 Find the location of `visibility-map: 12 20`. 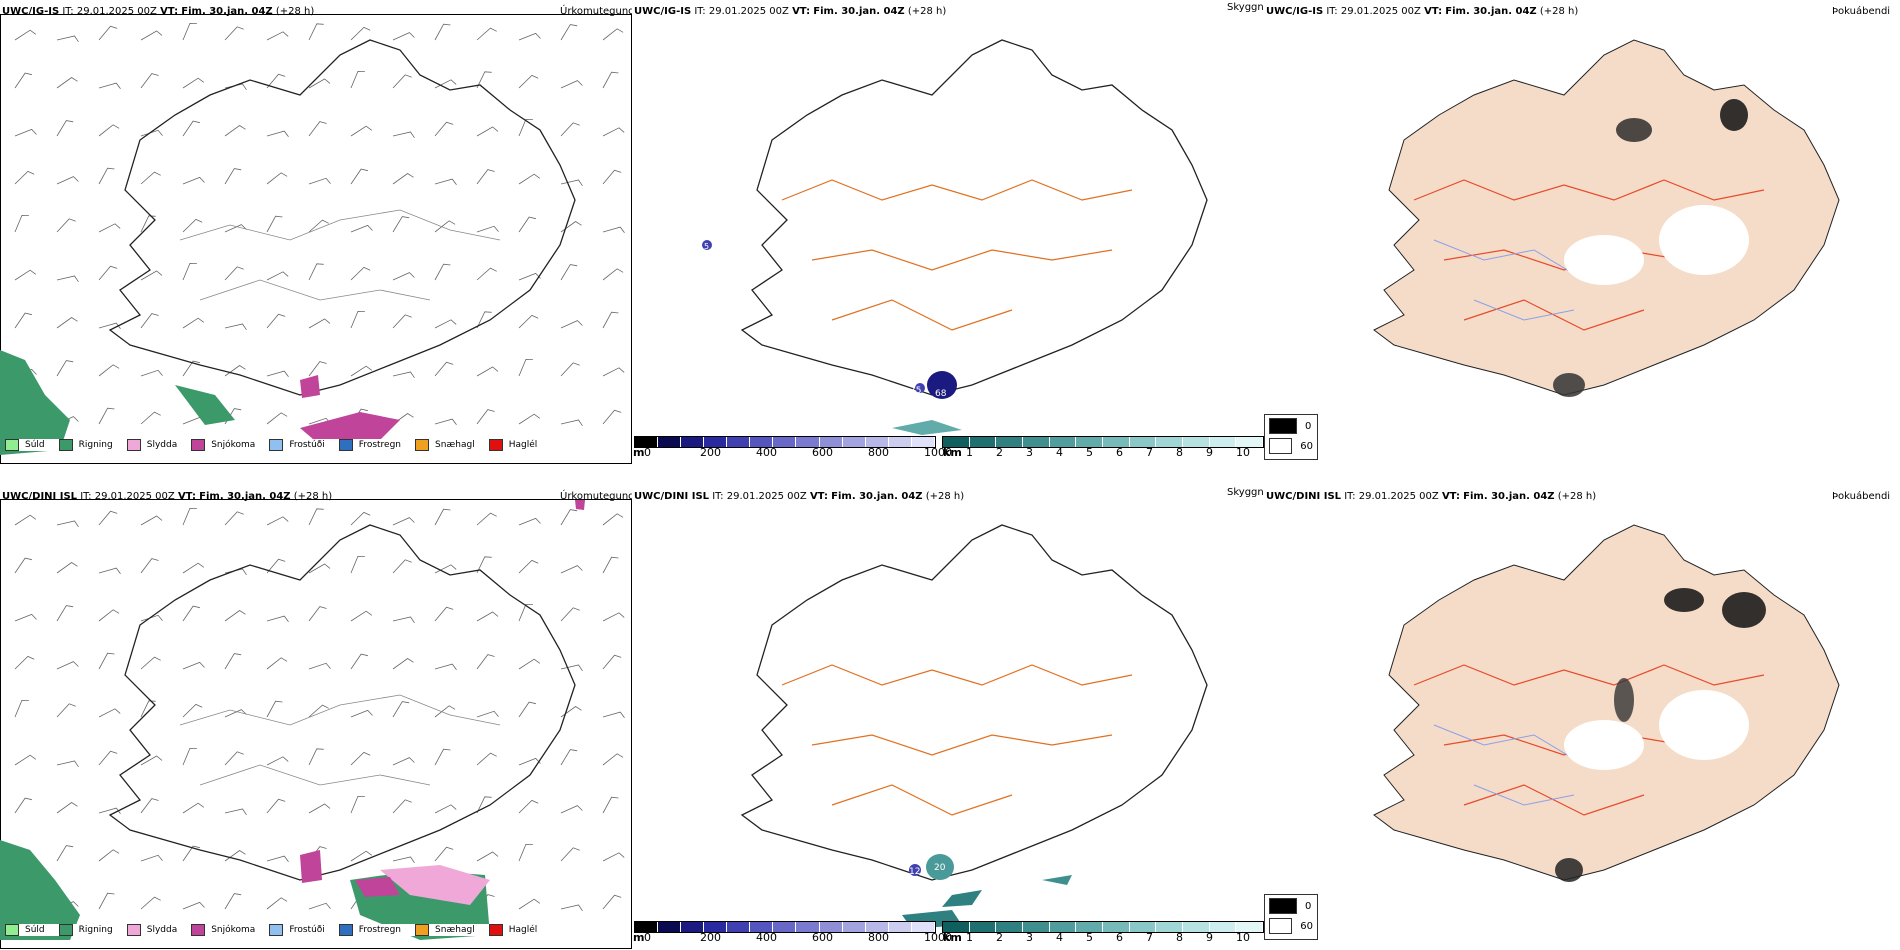

visibility-map: 12 20 is located at coordinates (974, 726).